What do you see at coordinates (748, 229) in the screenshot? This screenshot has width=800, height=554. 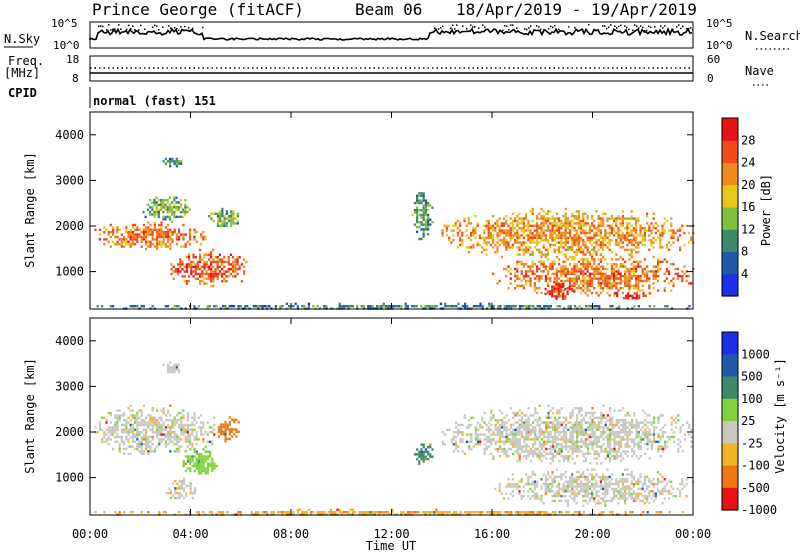 I see `colorbar-tick-label: 12` at bounding box center [748, 229].